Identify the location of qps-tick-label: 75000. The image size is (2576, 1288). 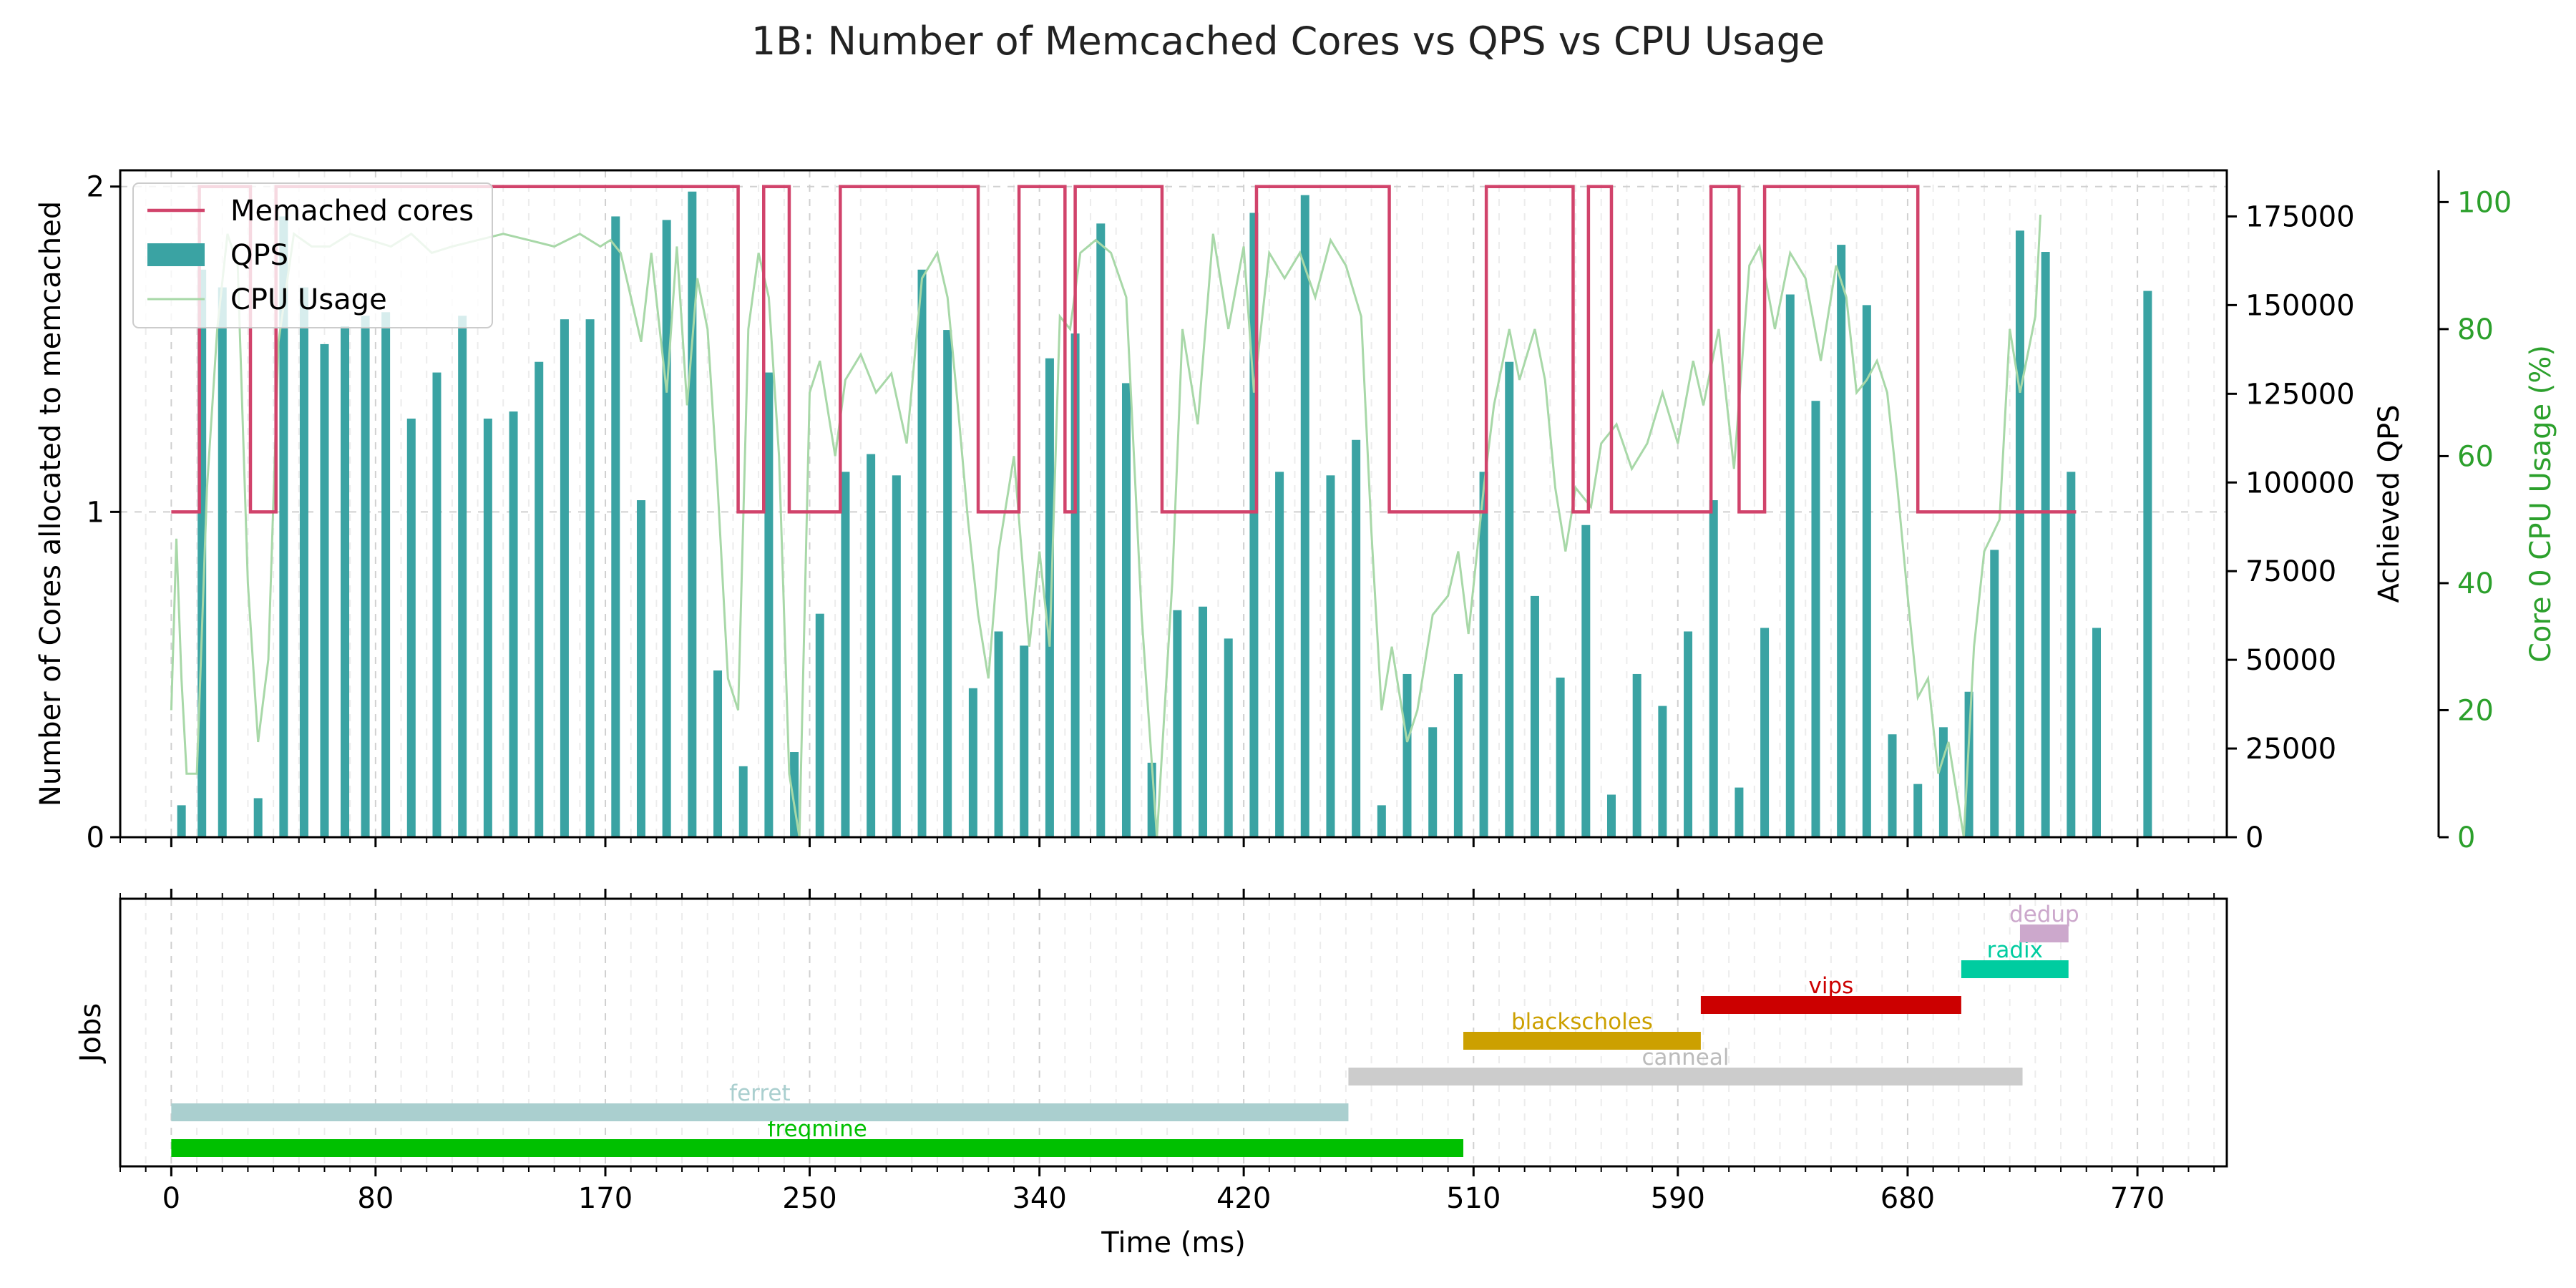
(2290, 571).